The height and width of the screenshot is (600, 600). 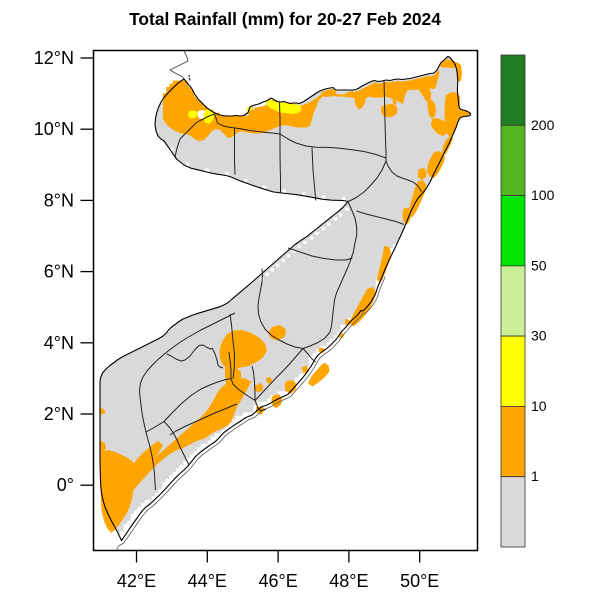 I want to click on svg-text:Total Rainfall (mm) for 20-27: Total Rainfall (mm) for 20-27 Feb 2024, so click(x=285, y=19).